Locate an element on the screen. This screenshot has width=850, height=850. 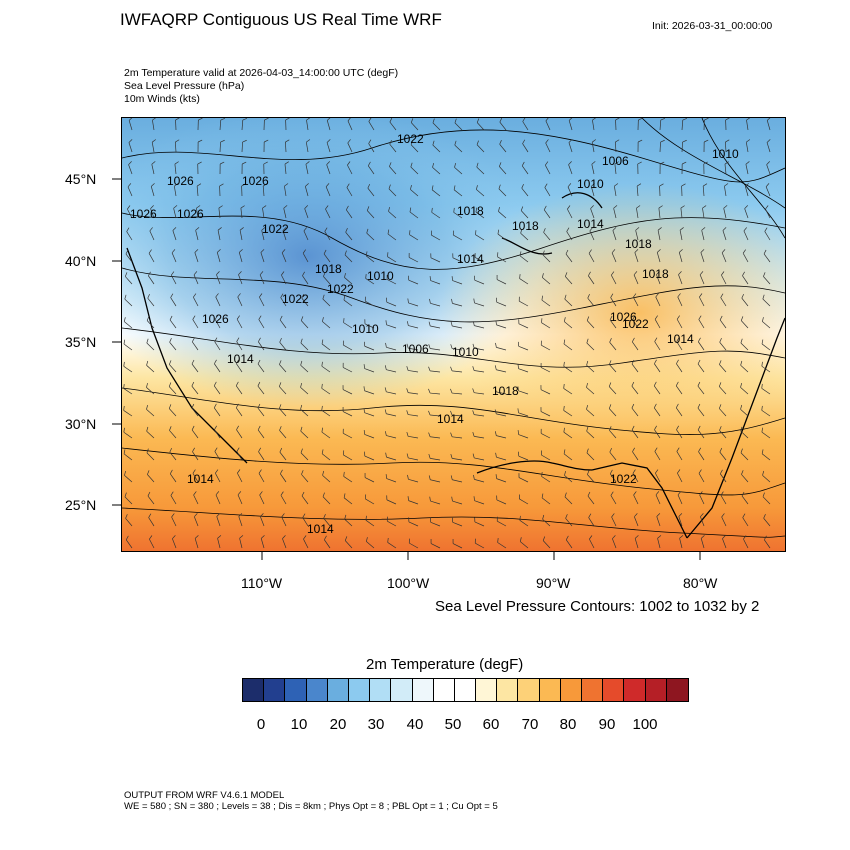
model-version: OUTPUT FROM WRF V4.6.1 MODEL is located at coordinates (204, 795).